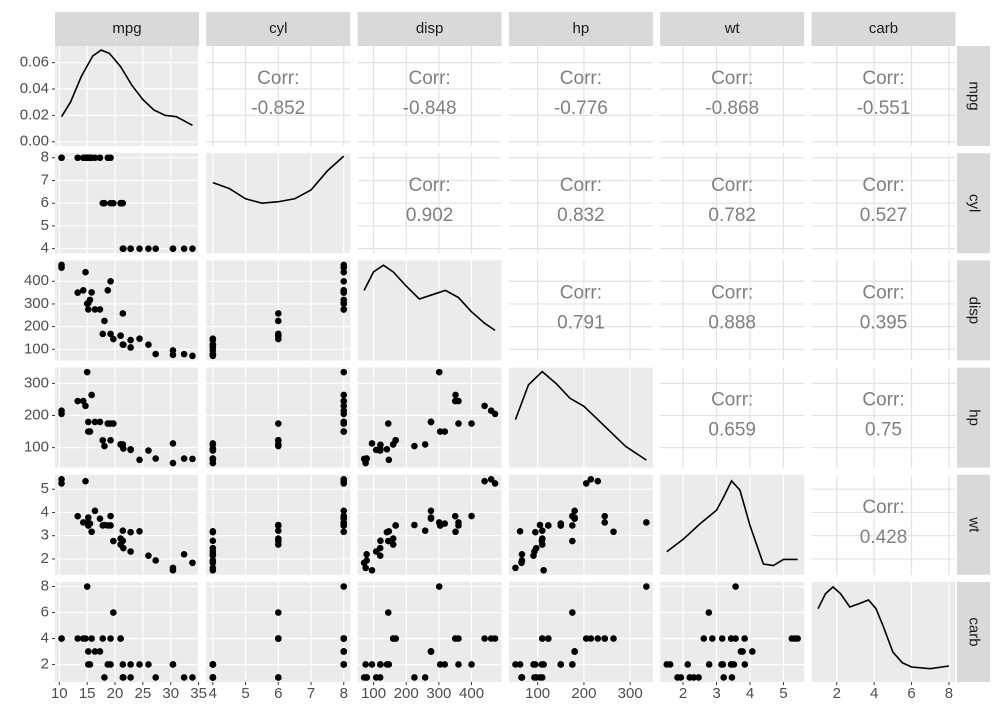 The image size is (1000, 714). Describe the element at coordinates (581, 215) in the screenshot. I see `corr-value: 0.832` at that location.